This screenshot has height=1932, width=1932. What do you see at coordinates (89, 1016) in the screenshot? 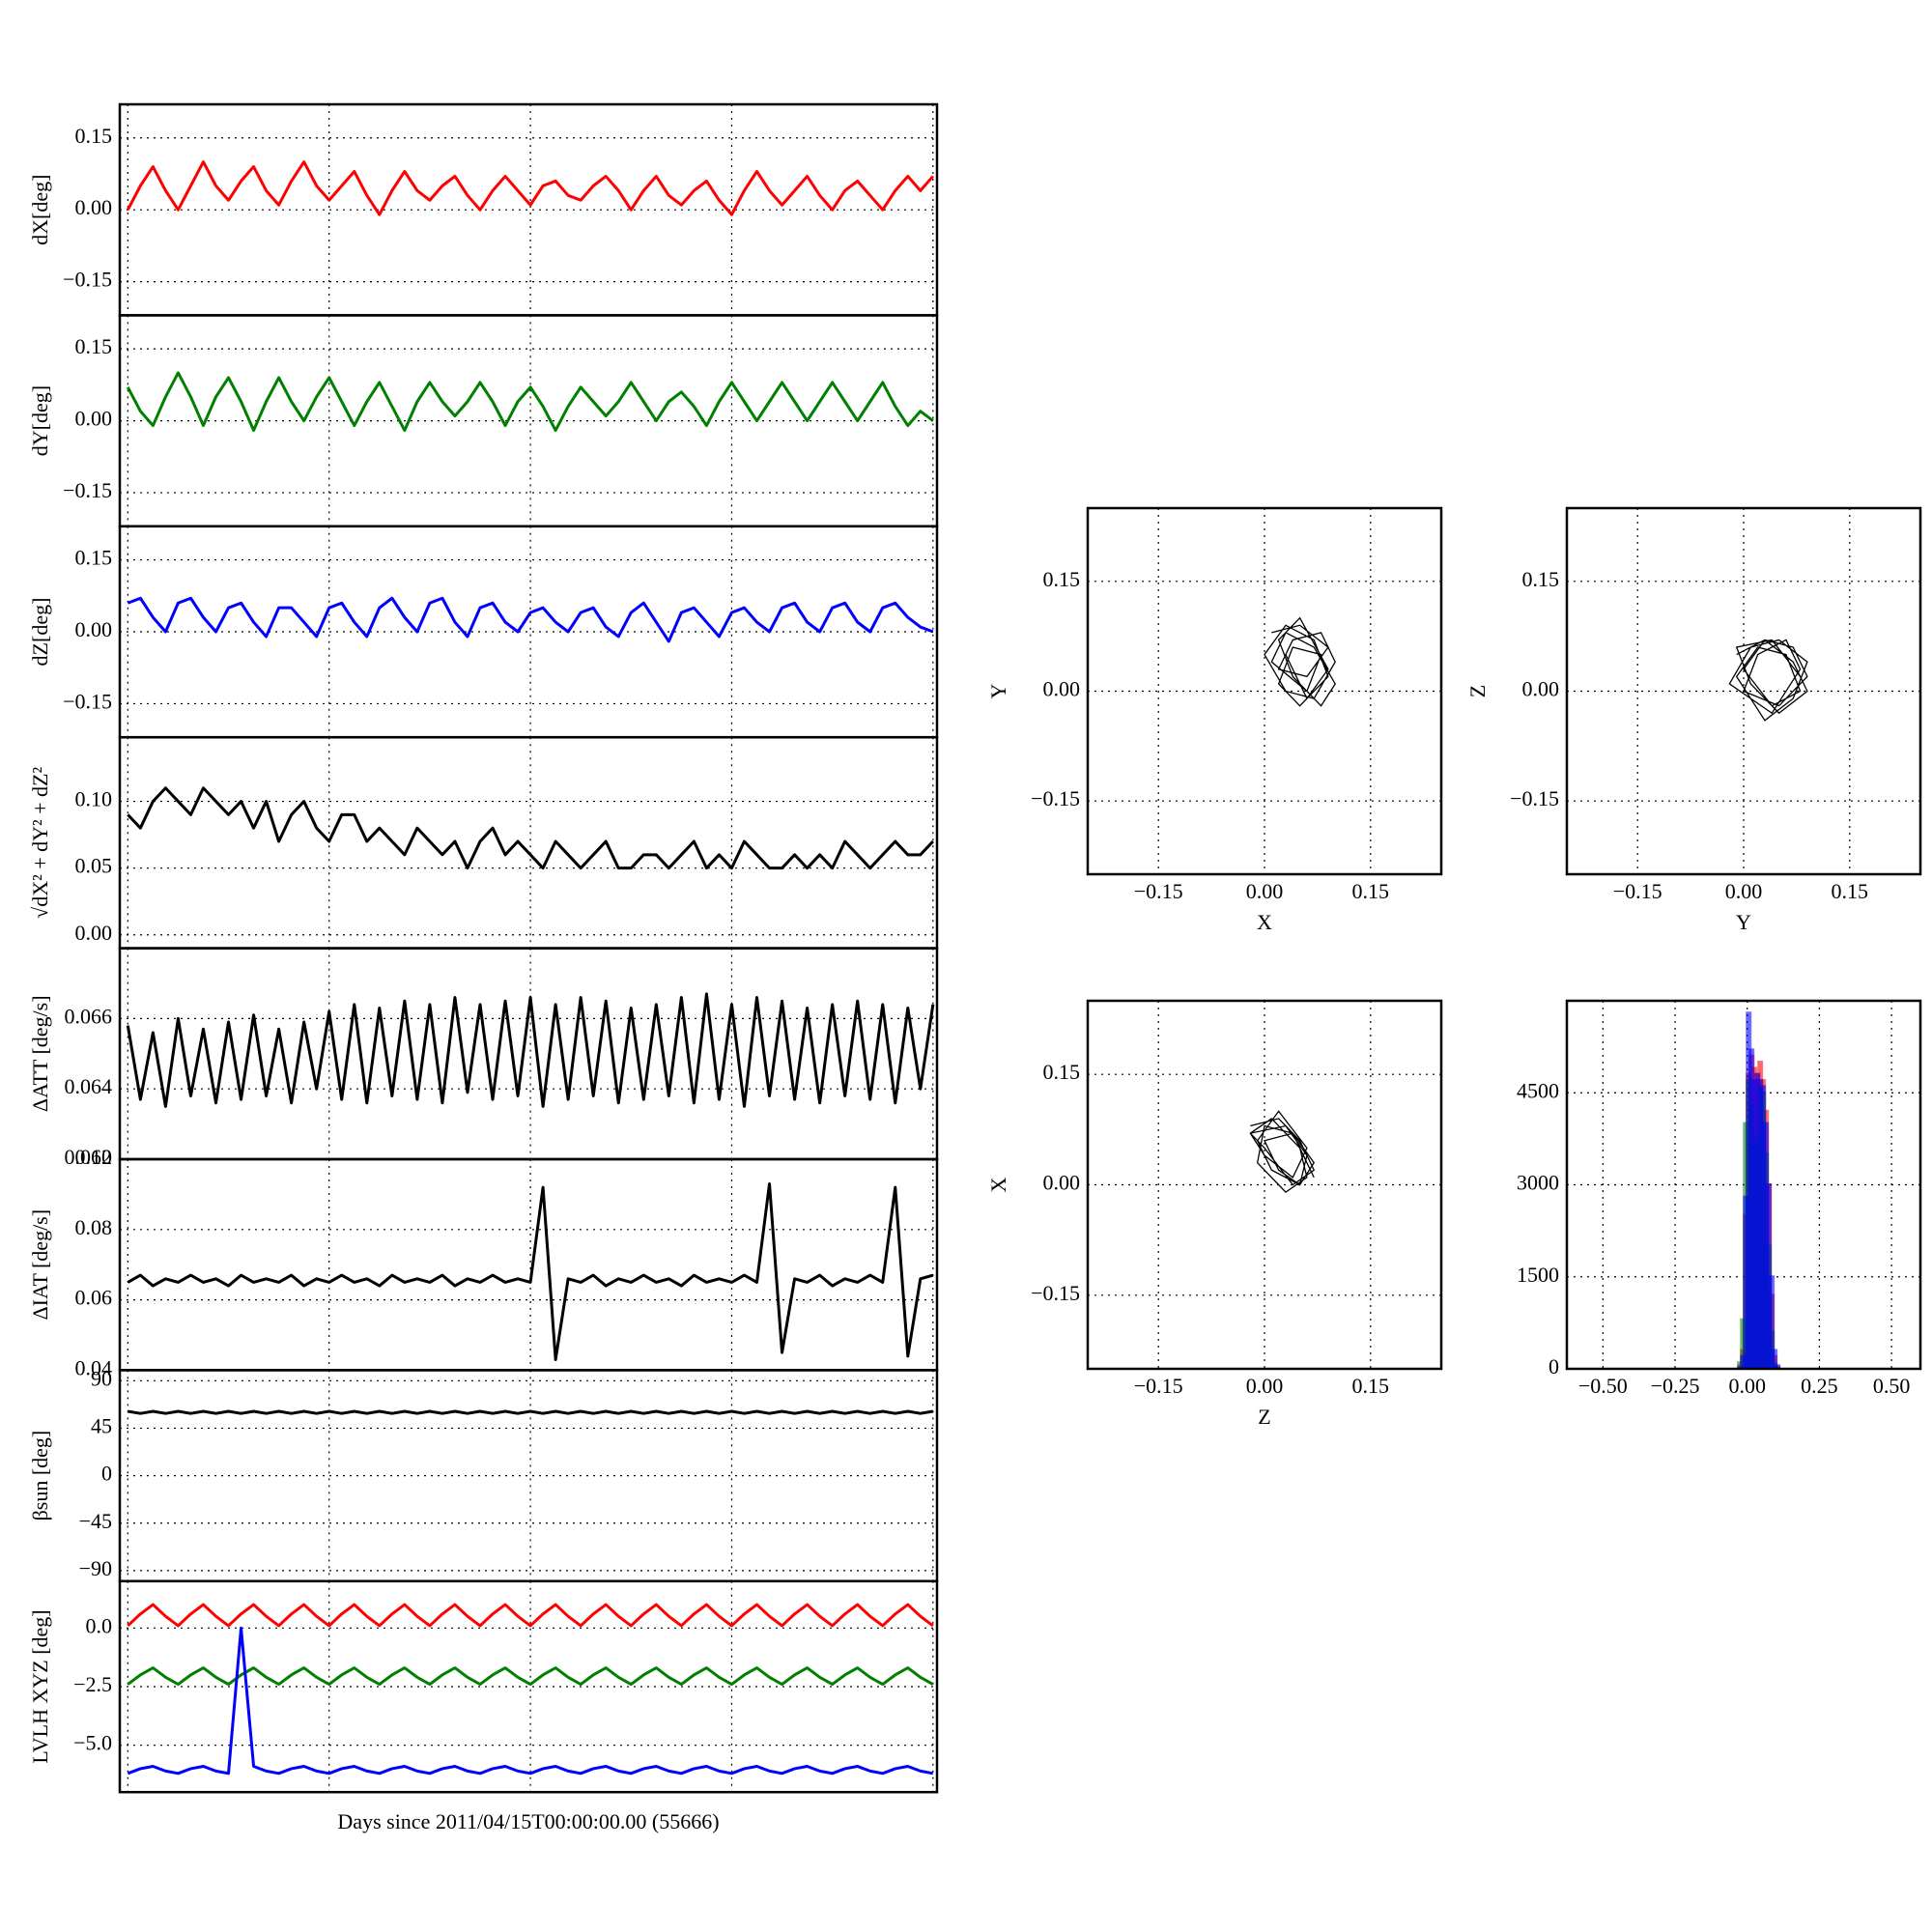
I see `y-tick-label: 0.066` at bounding box center [89, 1016].